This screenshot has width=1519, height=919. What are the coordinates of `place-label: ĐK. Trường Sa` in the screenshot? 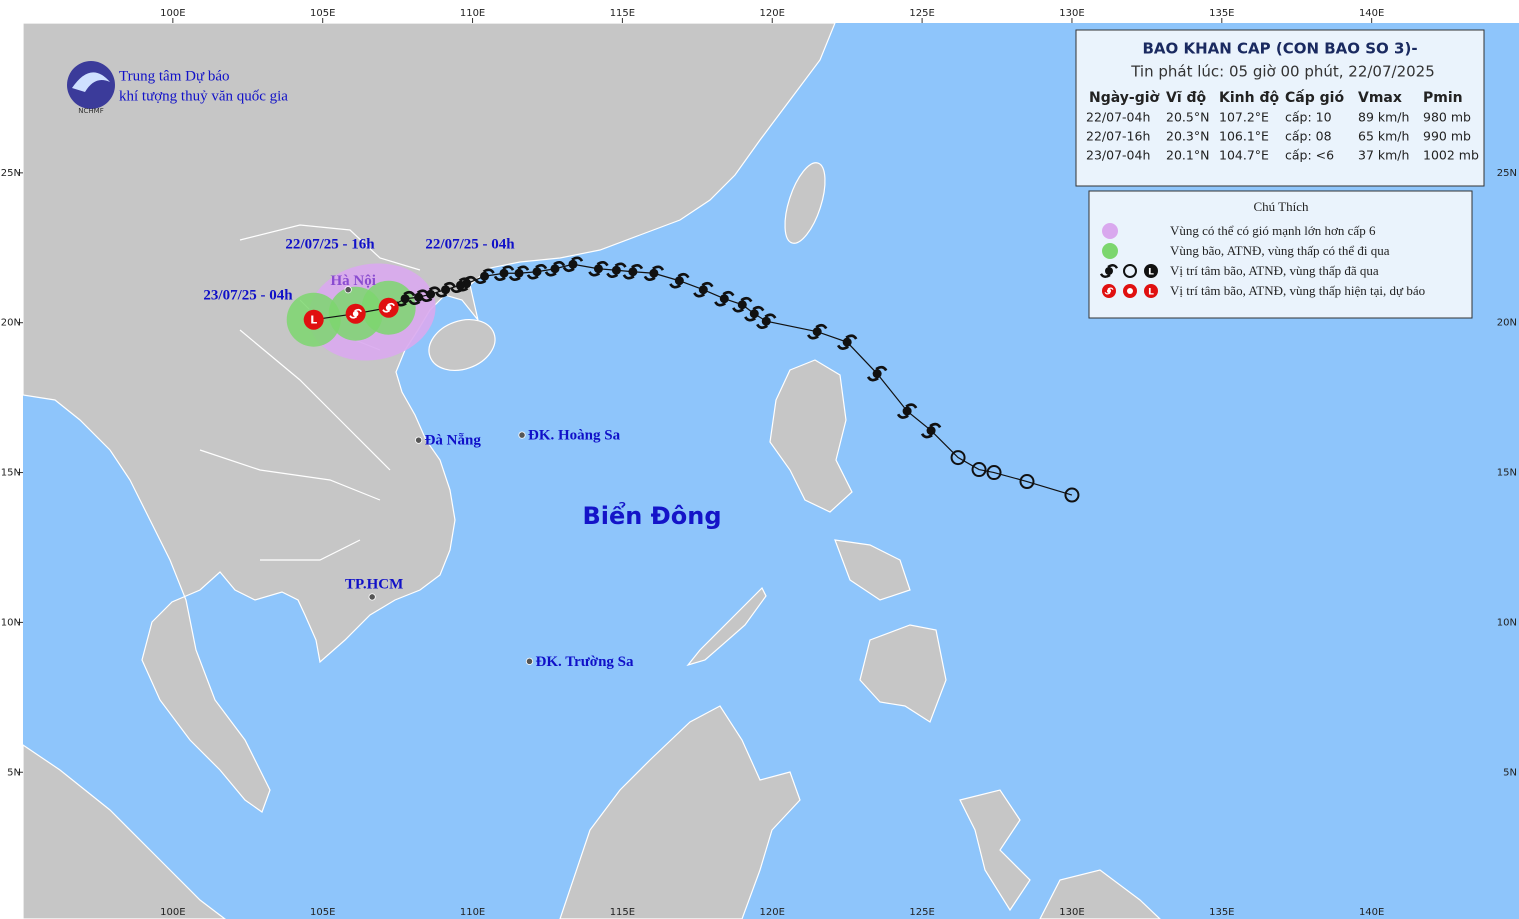 It's located at (584, 662).